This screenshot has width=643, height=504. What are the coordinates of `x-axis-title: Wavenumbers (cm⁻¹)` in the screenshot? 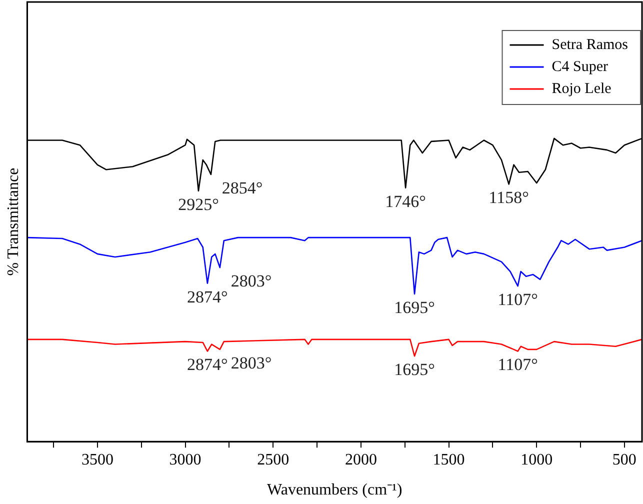 It's located at (334, 490).